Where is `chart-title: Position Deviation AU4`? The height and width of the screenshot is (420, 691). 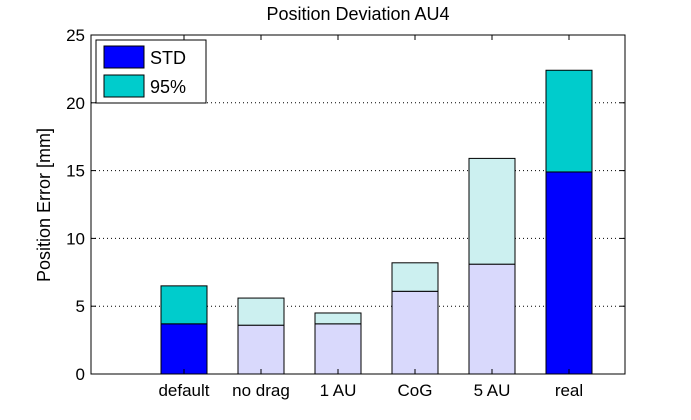 chart-title: Position Deviation AU4 is located at coordinates (357, 14).